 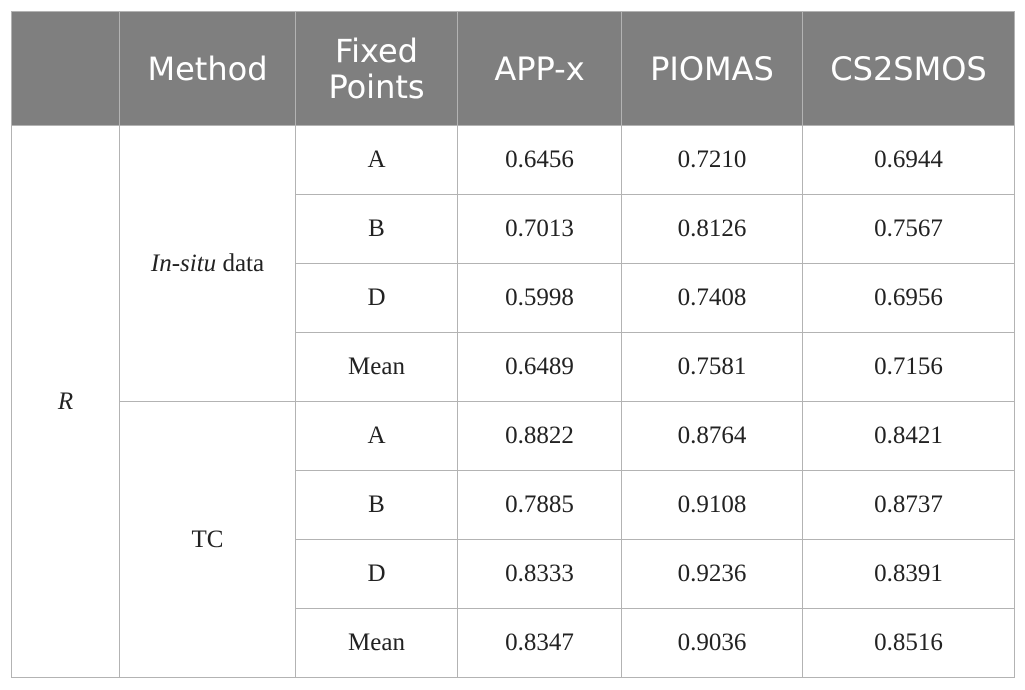 What do you see at coordinates (65, 401) in the screenshot?
I see `metric-label: R` at bounding box center [65, 401].